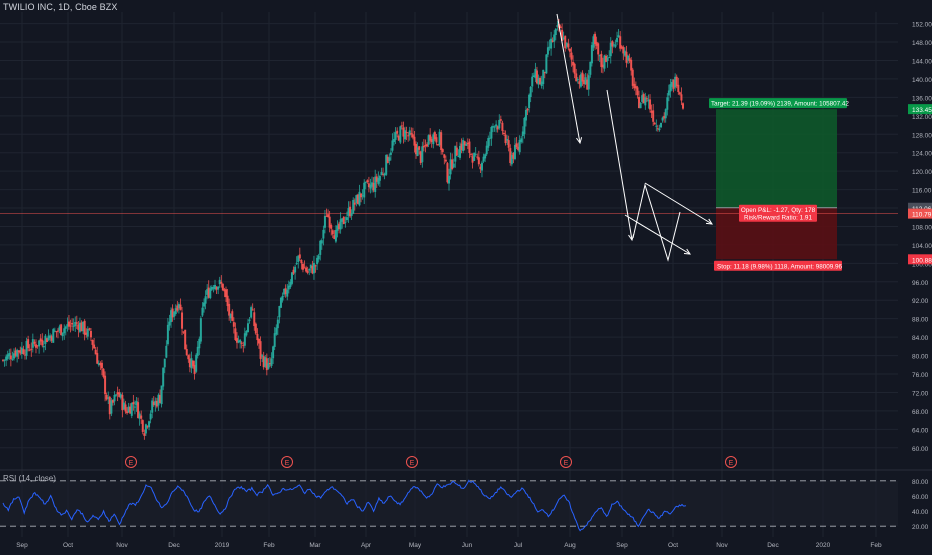 The image size is (932, 555). I want to click on drawn-arrow-3-head, so click(687, 251).